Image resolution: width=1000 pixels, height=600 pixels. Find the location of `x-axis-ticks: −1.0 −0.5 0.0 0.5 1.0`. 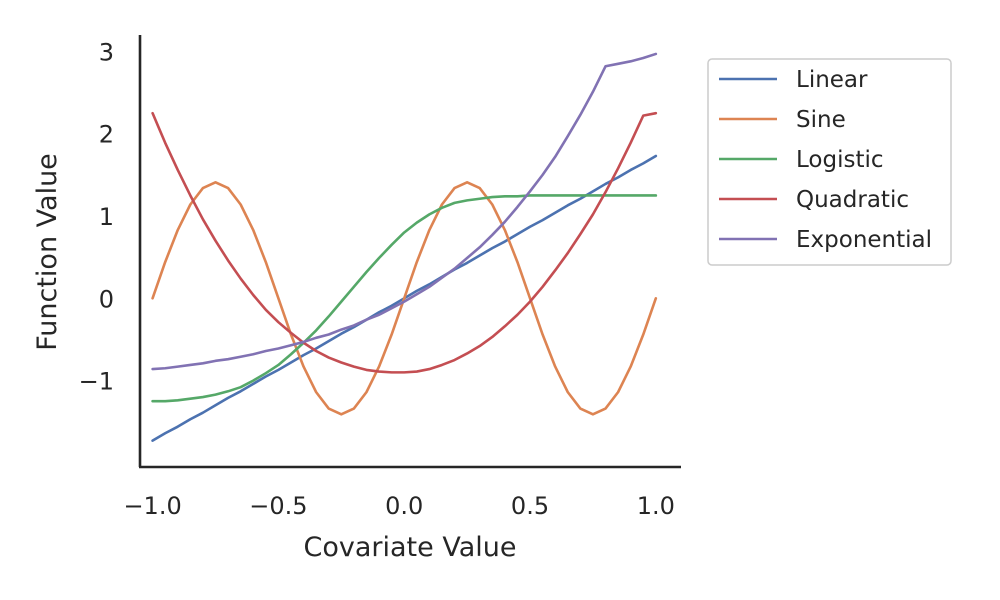

x-axis-ticks: −1.0 −0.5 0.0 0.5 1.0 is located at coordinates (398, 506).